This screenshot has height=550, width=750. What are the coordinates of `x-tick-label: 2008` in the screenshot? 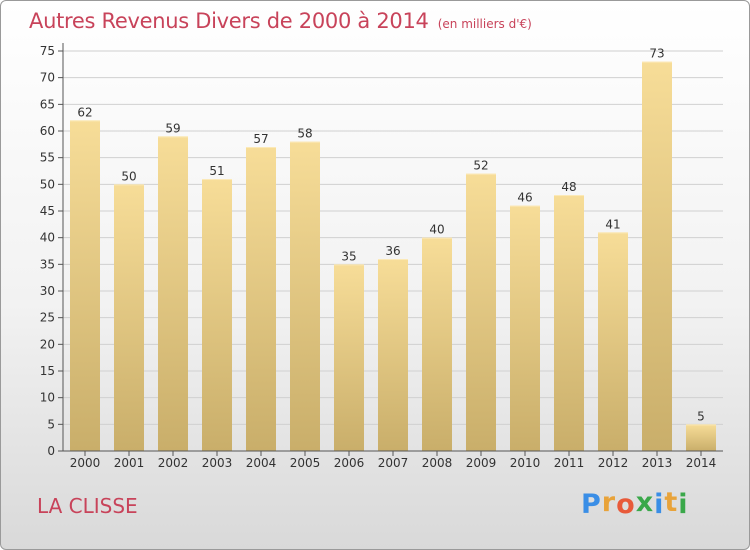 It's located at (437, 463).